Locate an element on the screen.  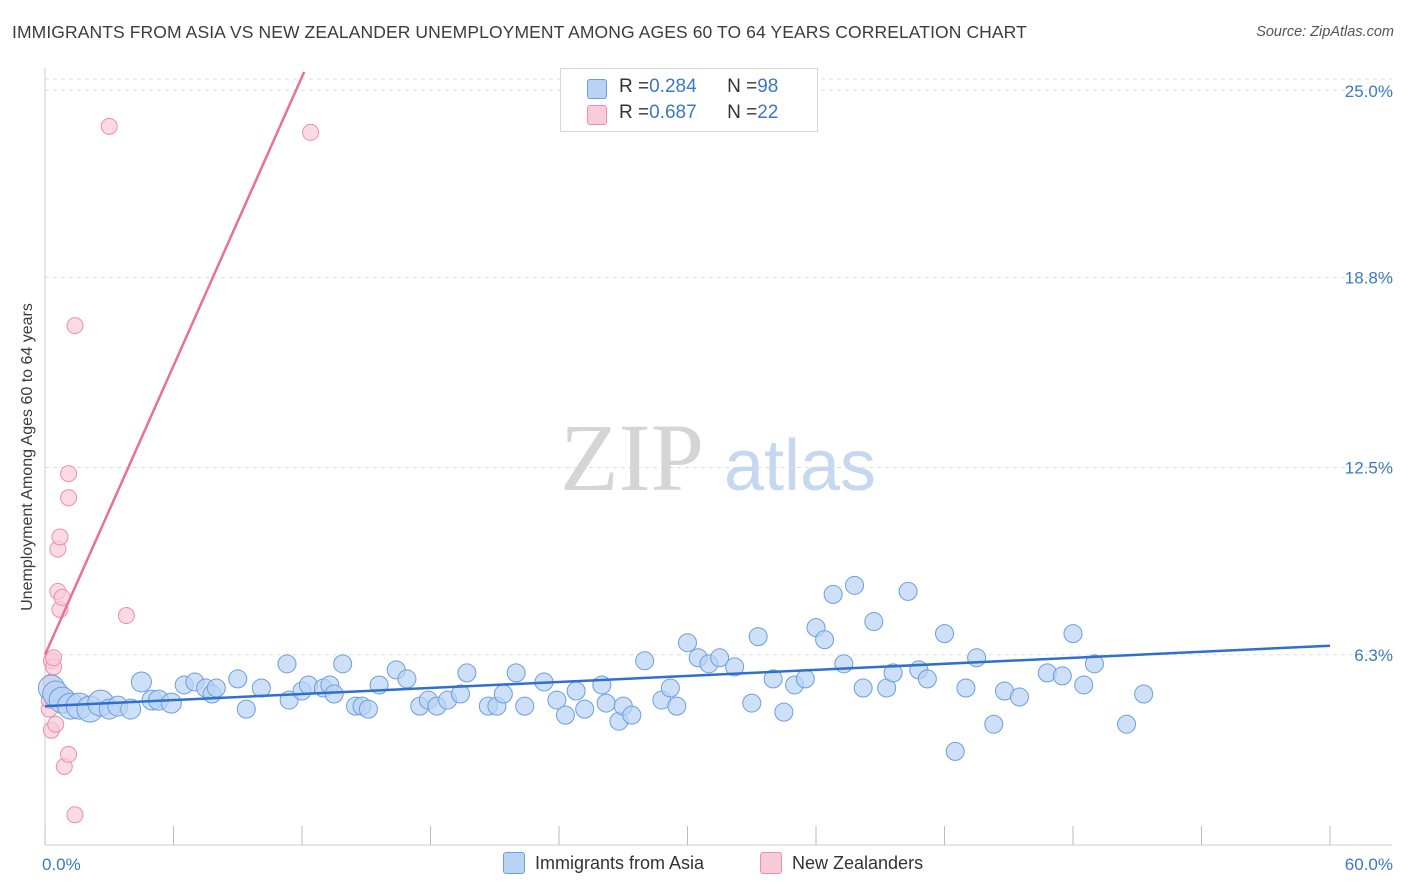
x-tick-label-max: 60.0% is located at coordinates (1369, 864).